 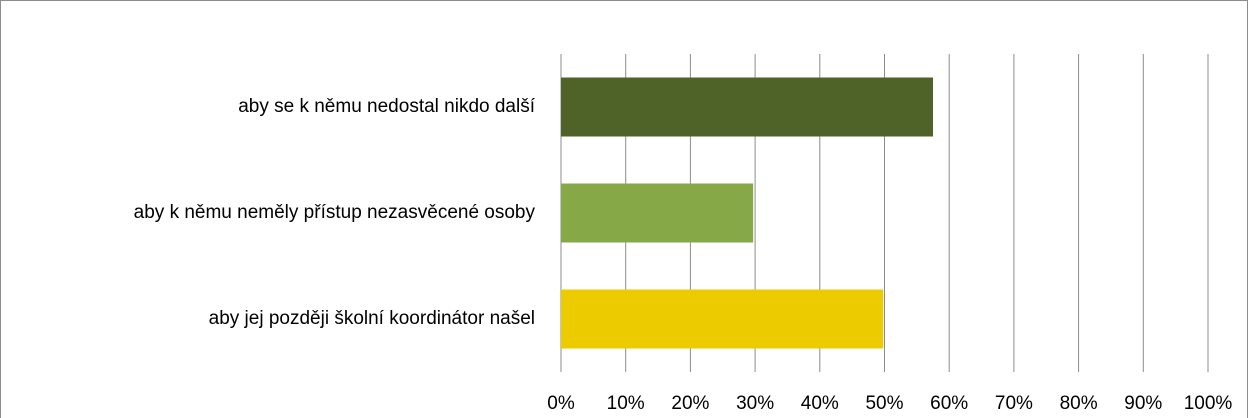 What do you see at coordinates (755, 403) in the screenshot?
I see `x-tick-label: 30%` at bounding box center [755, 403].